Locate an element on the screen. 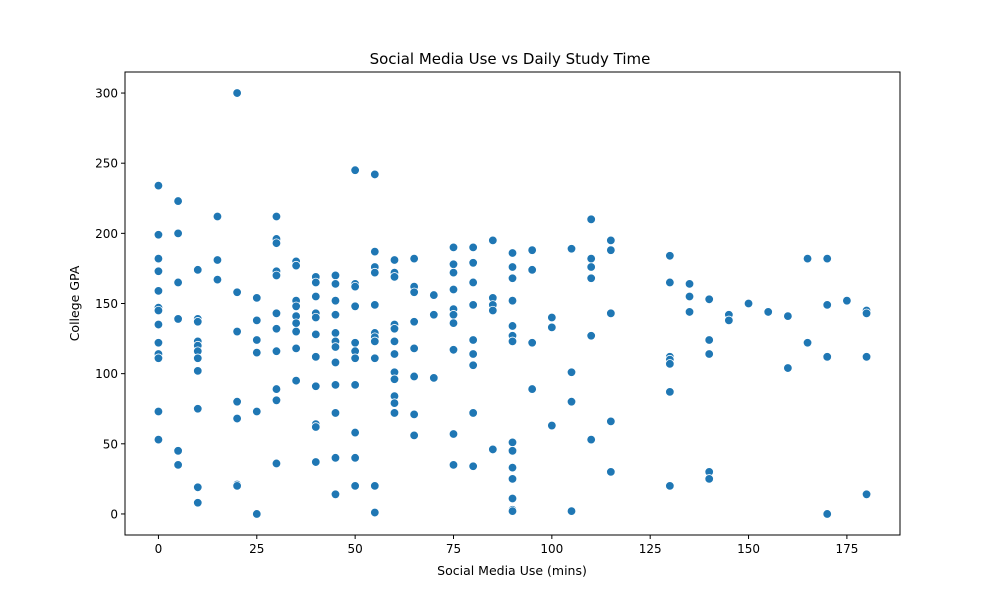 Image resolution: width=1000 pixels, height=600 pixels. y-tick-label: 100 is located at coordinates (106, 374).